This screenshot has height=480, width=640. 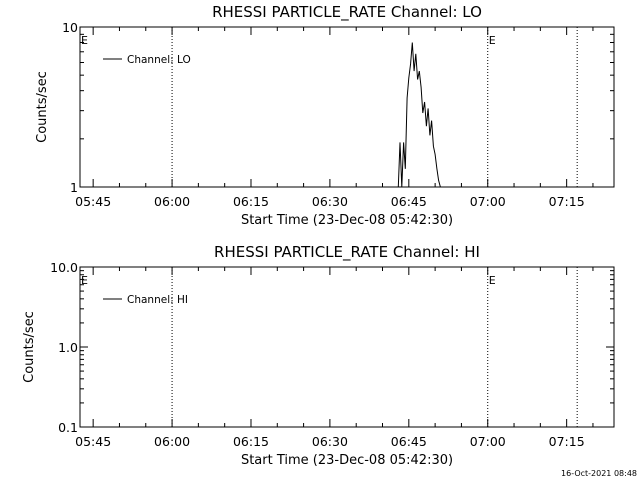 I want to click on y-tick-label: 1.0, so click(x=68, y=347).